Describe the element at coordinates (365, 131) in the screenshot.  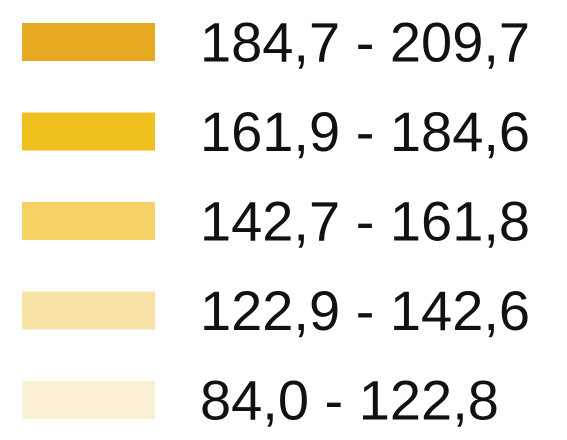
I see `legend-label: 161,9 - 184,6` at that location.